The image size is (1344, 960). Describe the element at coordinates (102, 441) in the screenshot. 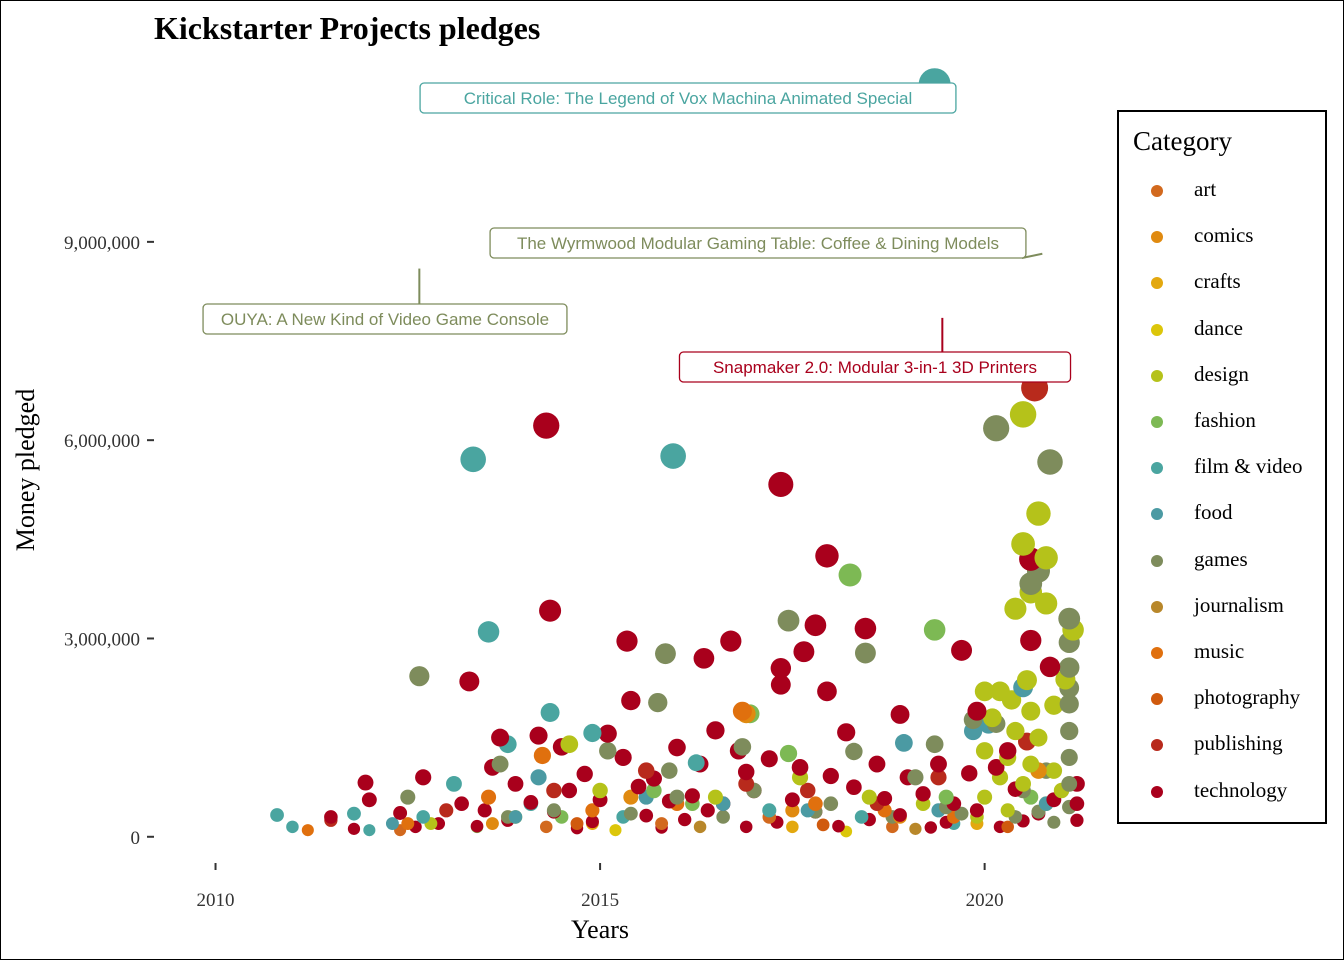

I see `y-tick-label: 6,000,000` at that location.